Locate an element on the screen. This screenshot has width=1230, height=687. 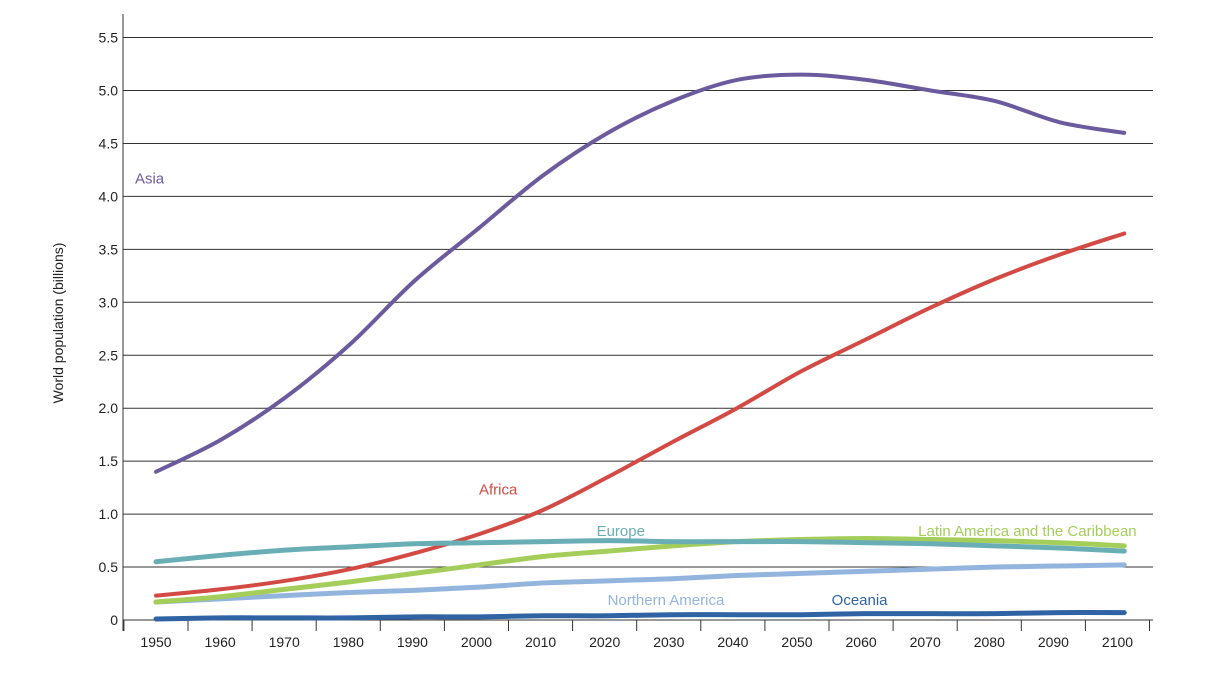
x-tick-label: 1980 is located at coordinates (348, 642).